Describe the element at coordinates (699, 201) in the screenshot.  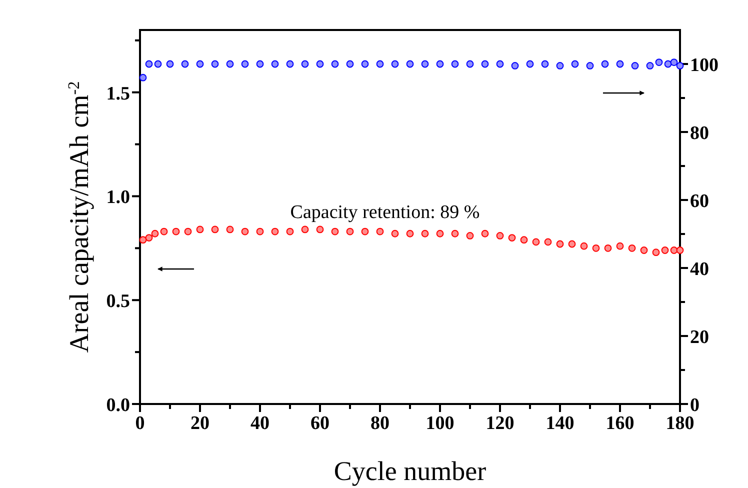
I see `y2-tick-label: 60` at that location.